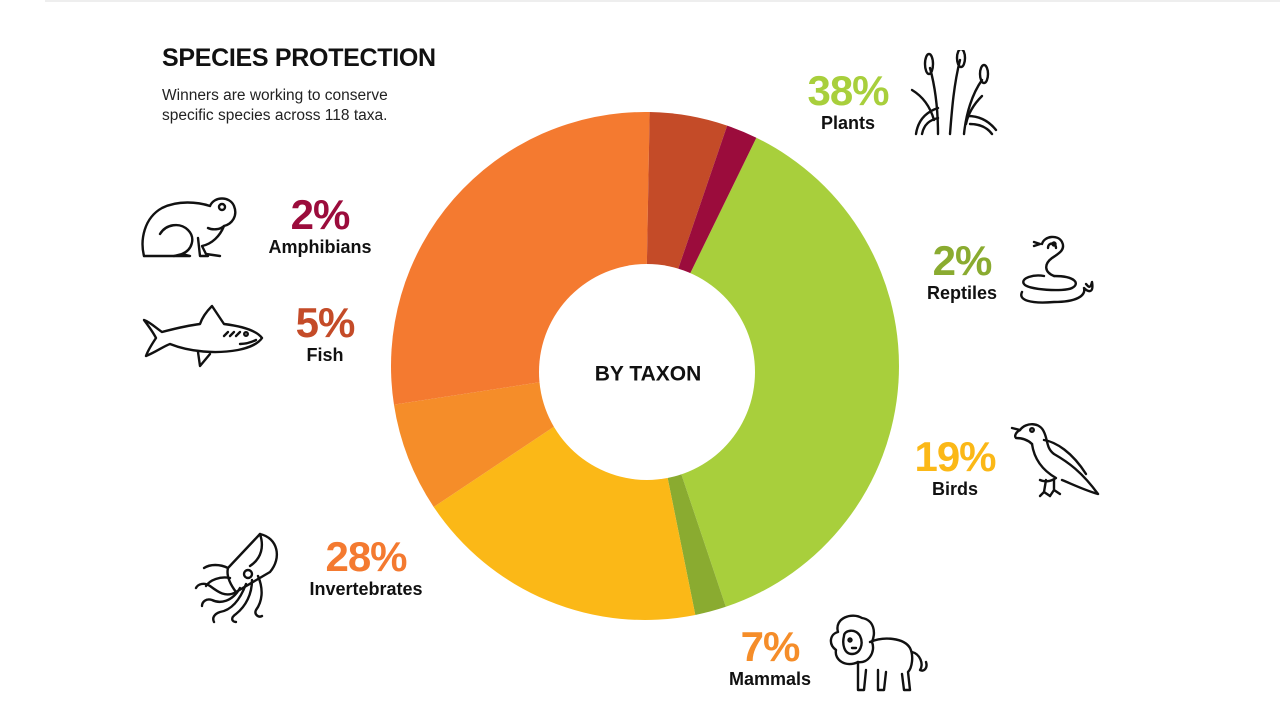  Describe the element at coordinates (189, 227) in the screenshot. I see `frog-icon` at that location.